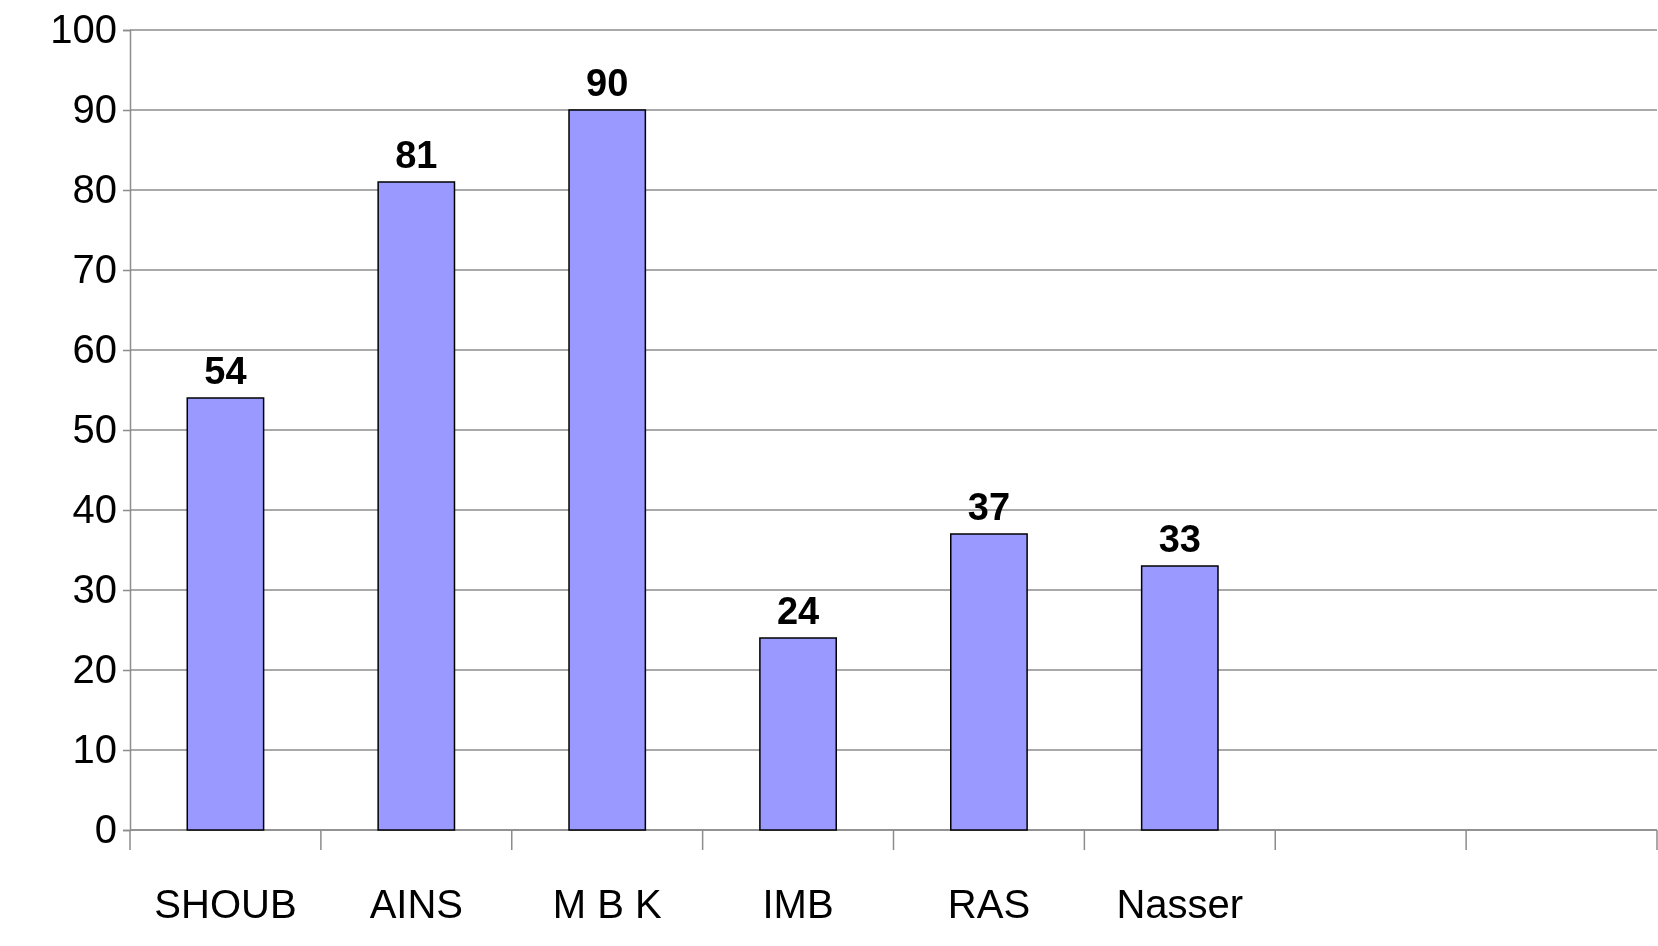 This screenshot has height=946, width=1658. What do you see at coordinates (94, 509) in the screenshot?
I see `y-tick-label: 40` at bounding box center [94, 509].